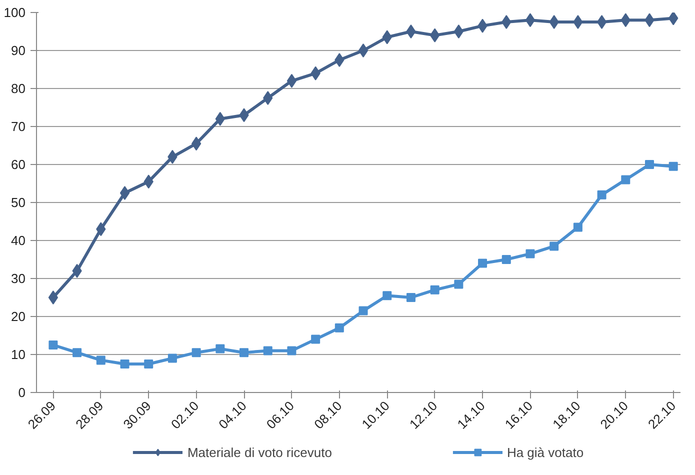  I want to click on y-tick-label: 100, so click(15, 12).